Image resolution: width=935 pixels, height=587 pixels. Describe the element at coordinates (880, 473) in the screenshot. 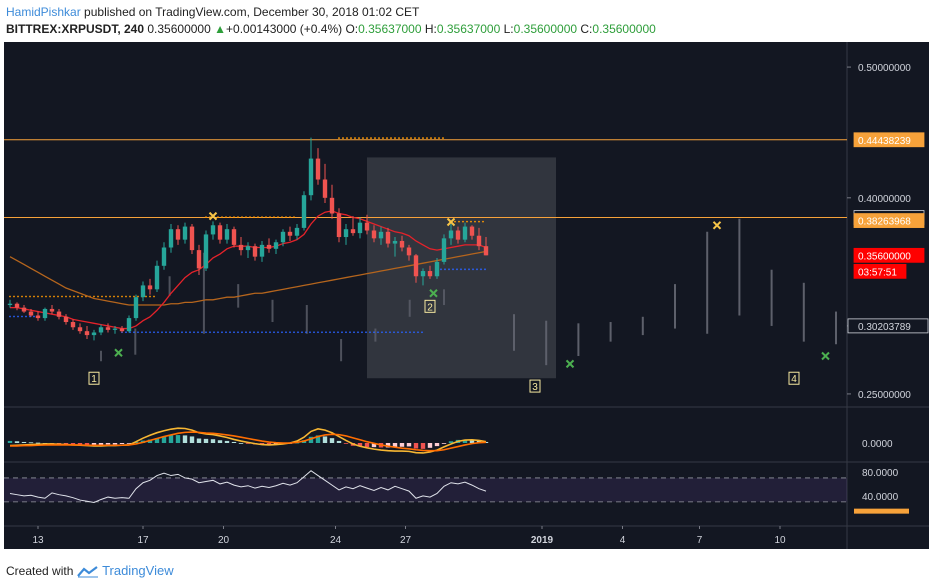

I see `rsi-tick-label: 80.0000` at that location.